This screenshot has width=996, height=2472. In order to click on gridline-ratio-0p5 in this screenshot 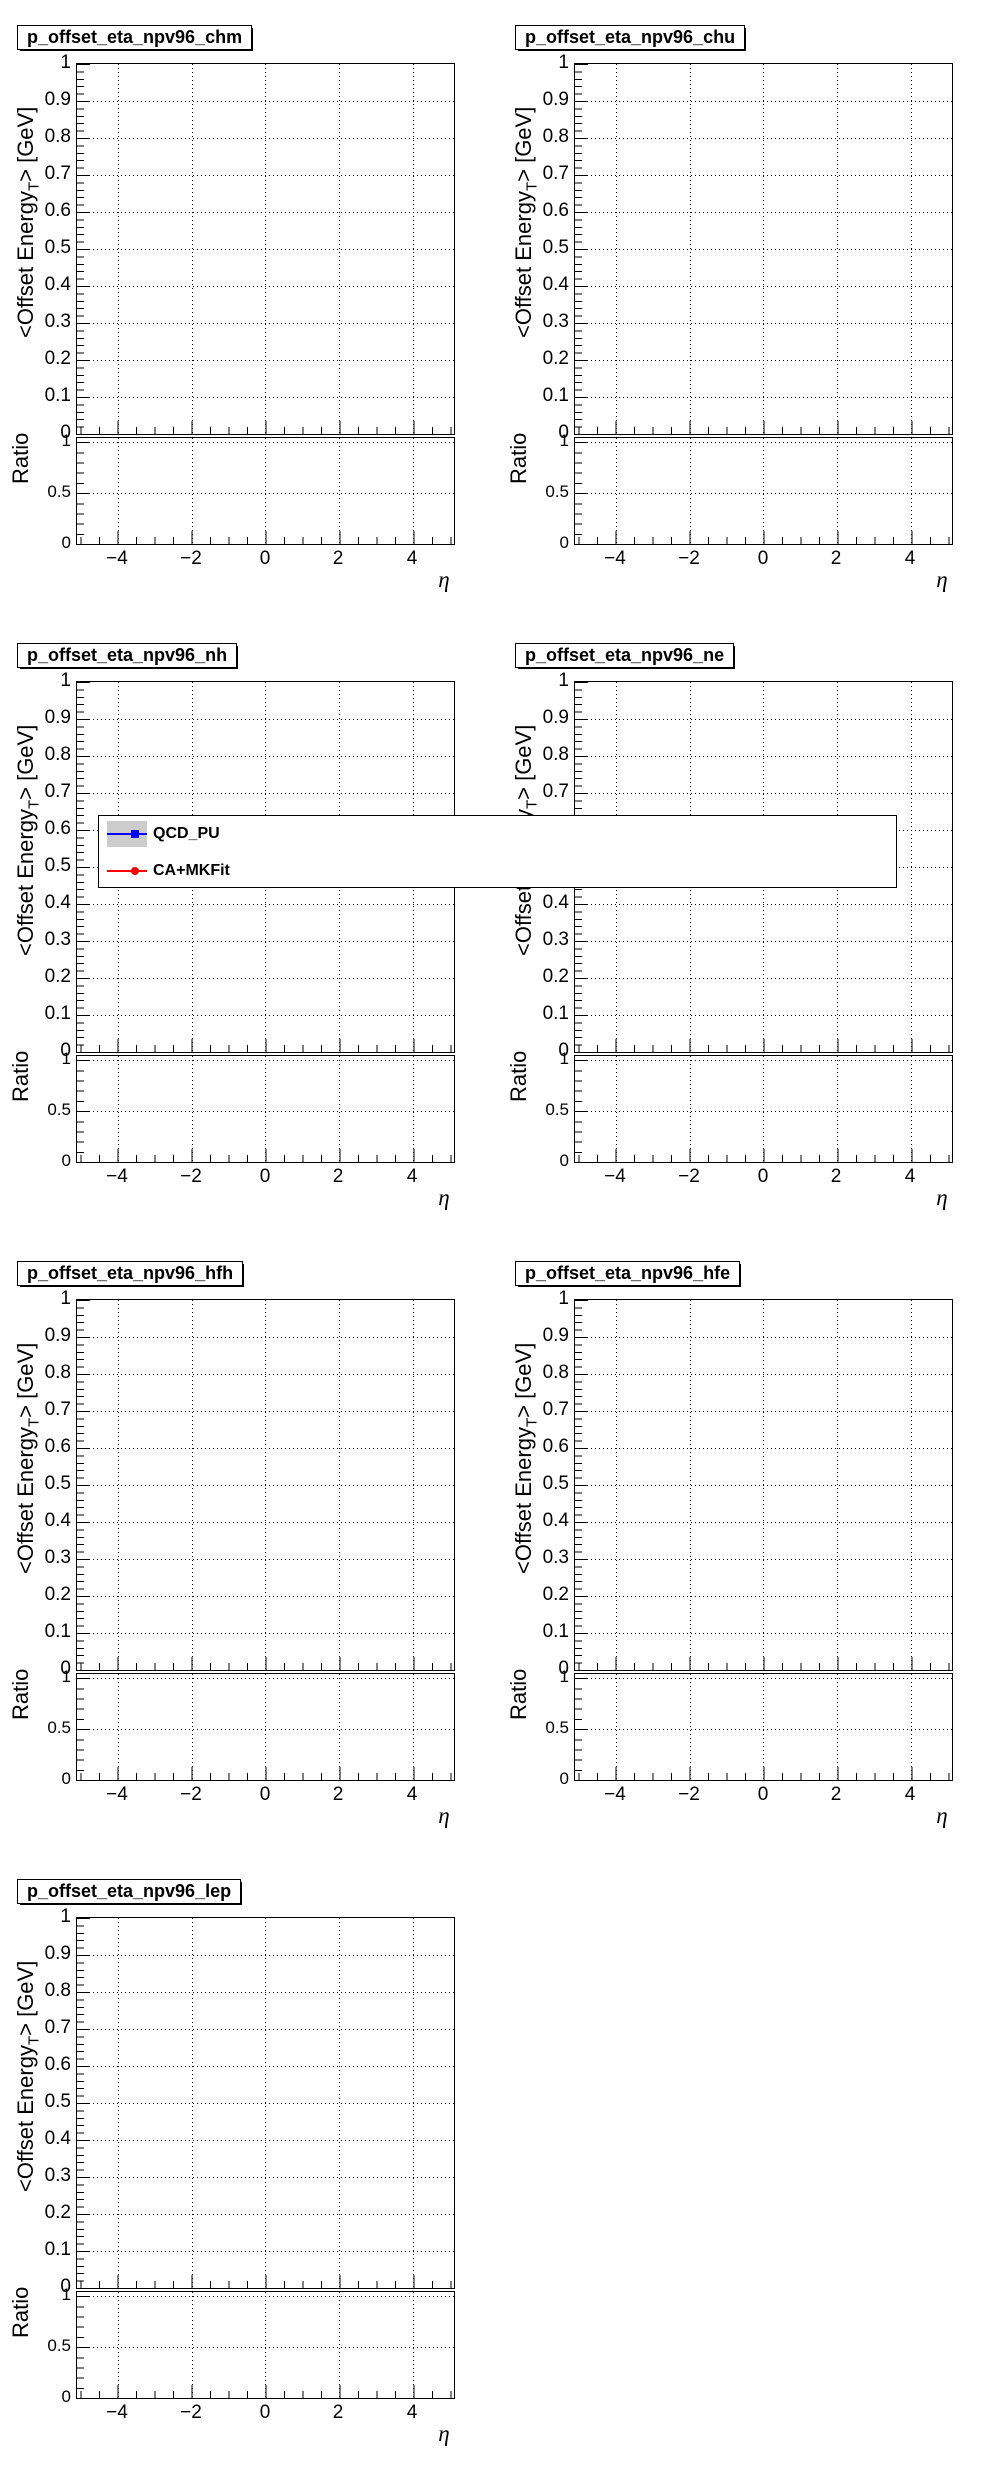, I will do `click(763, 1111)`.